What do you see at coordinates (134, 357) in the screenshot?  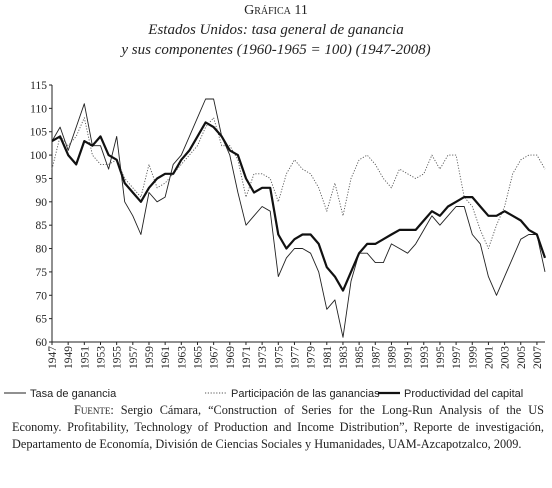 I see `x-tick-label: 1957` at bounding box center [134, 357].